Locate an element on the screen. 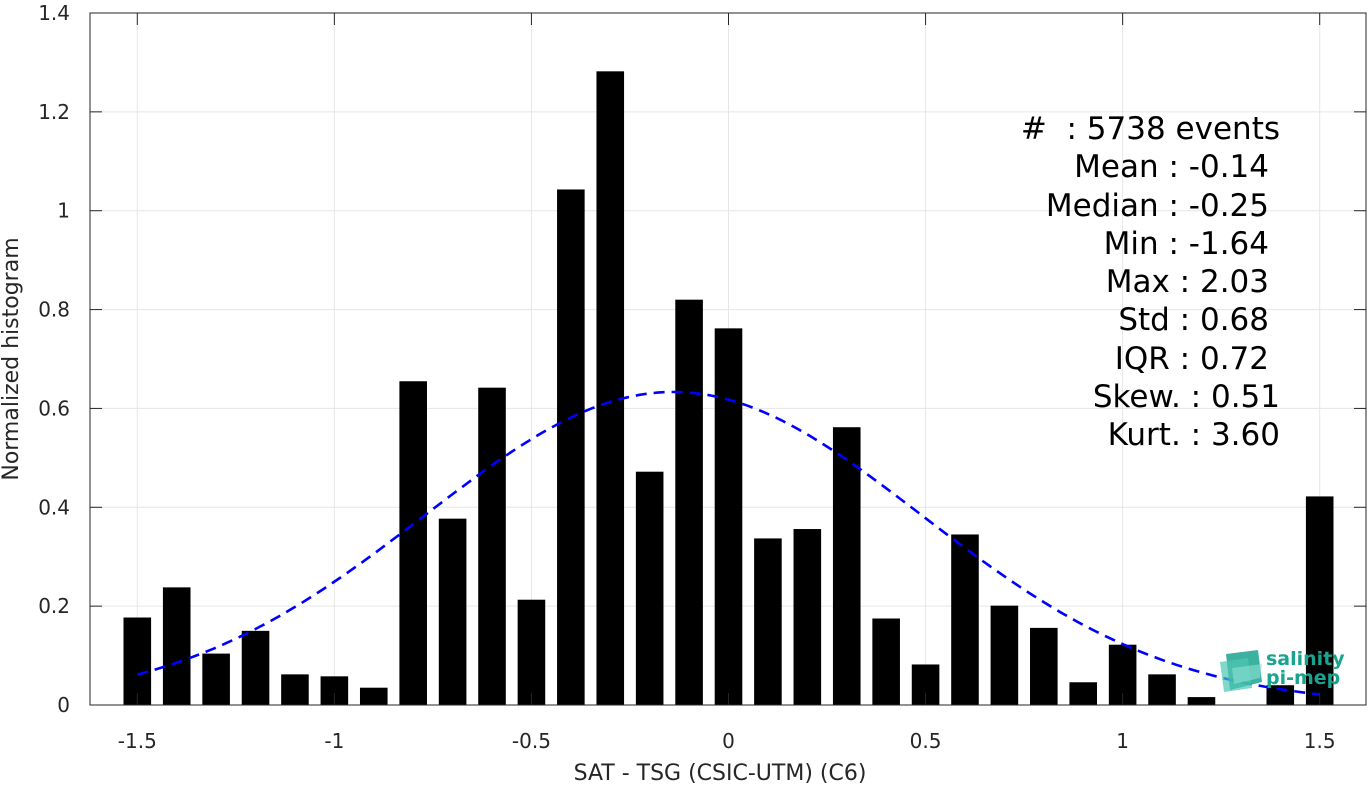 This screenshot has width=1367, height=785. stat-median: Median : -0.25 is located at coordinates (1157, 205).